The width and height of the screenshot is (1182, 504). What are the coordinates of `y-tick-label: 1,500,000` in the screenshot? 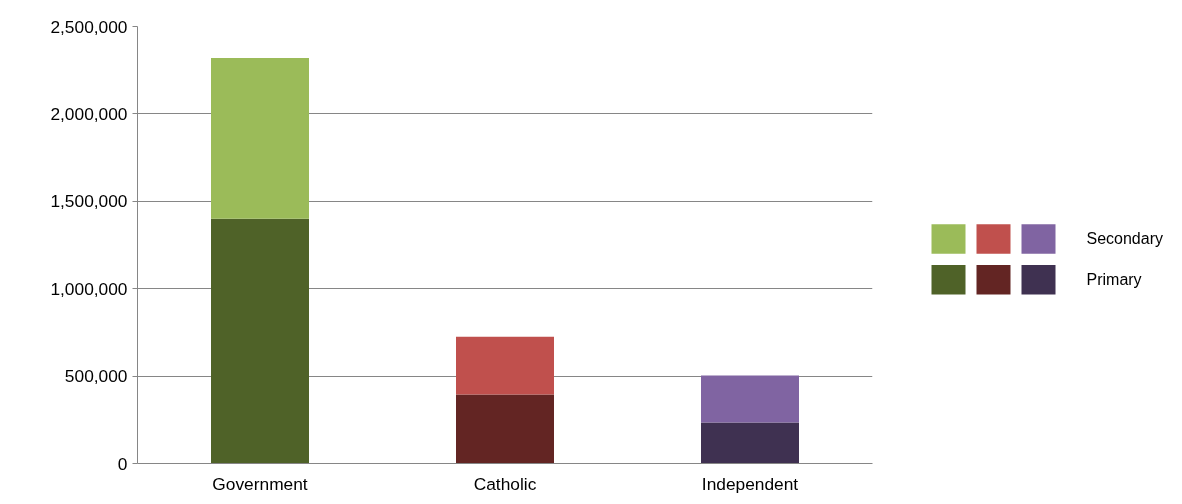 It's located at (89, 201).